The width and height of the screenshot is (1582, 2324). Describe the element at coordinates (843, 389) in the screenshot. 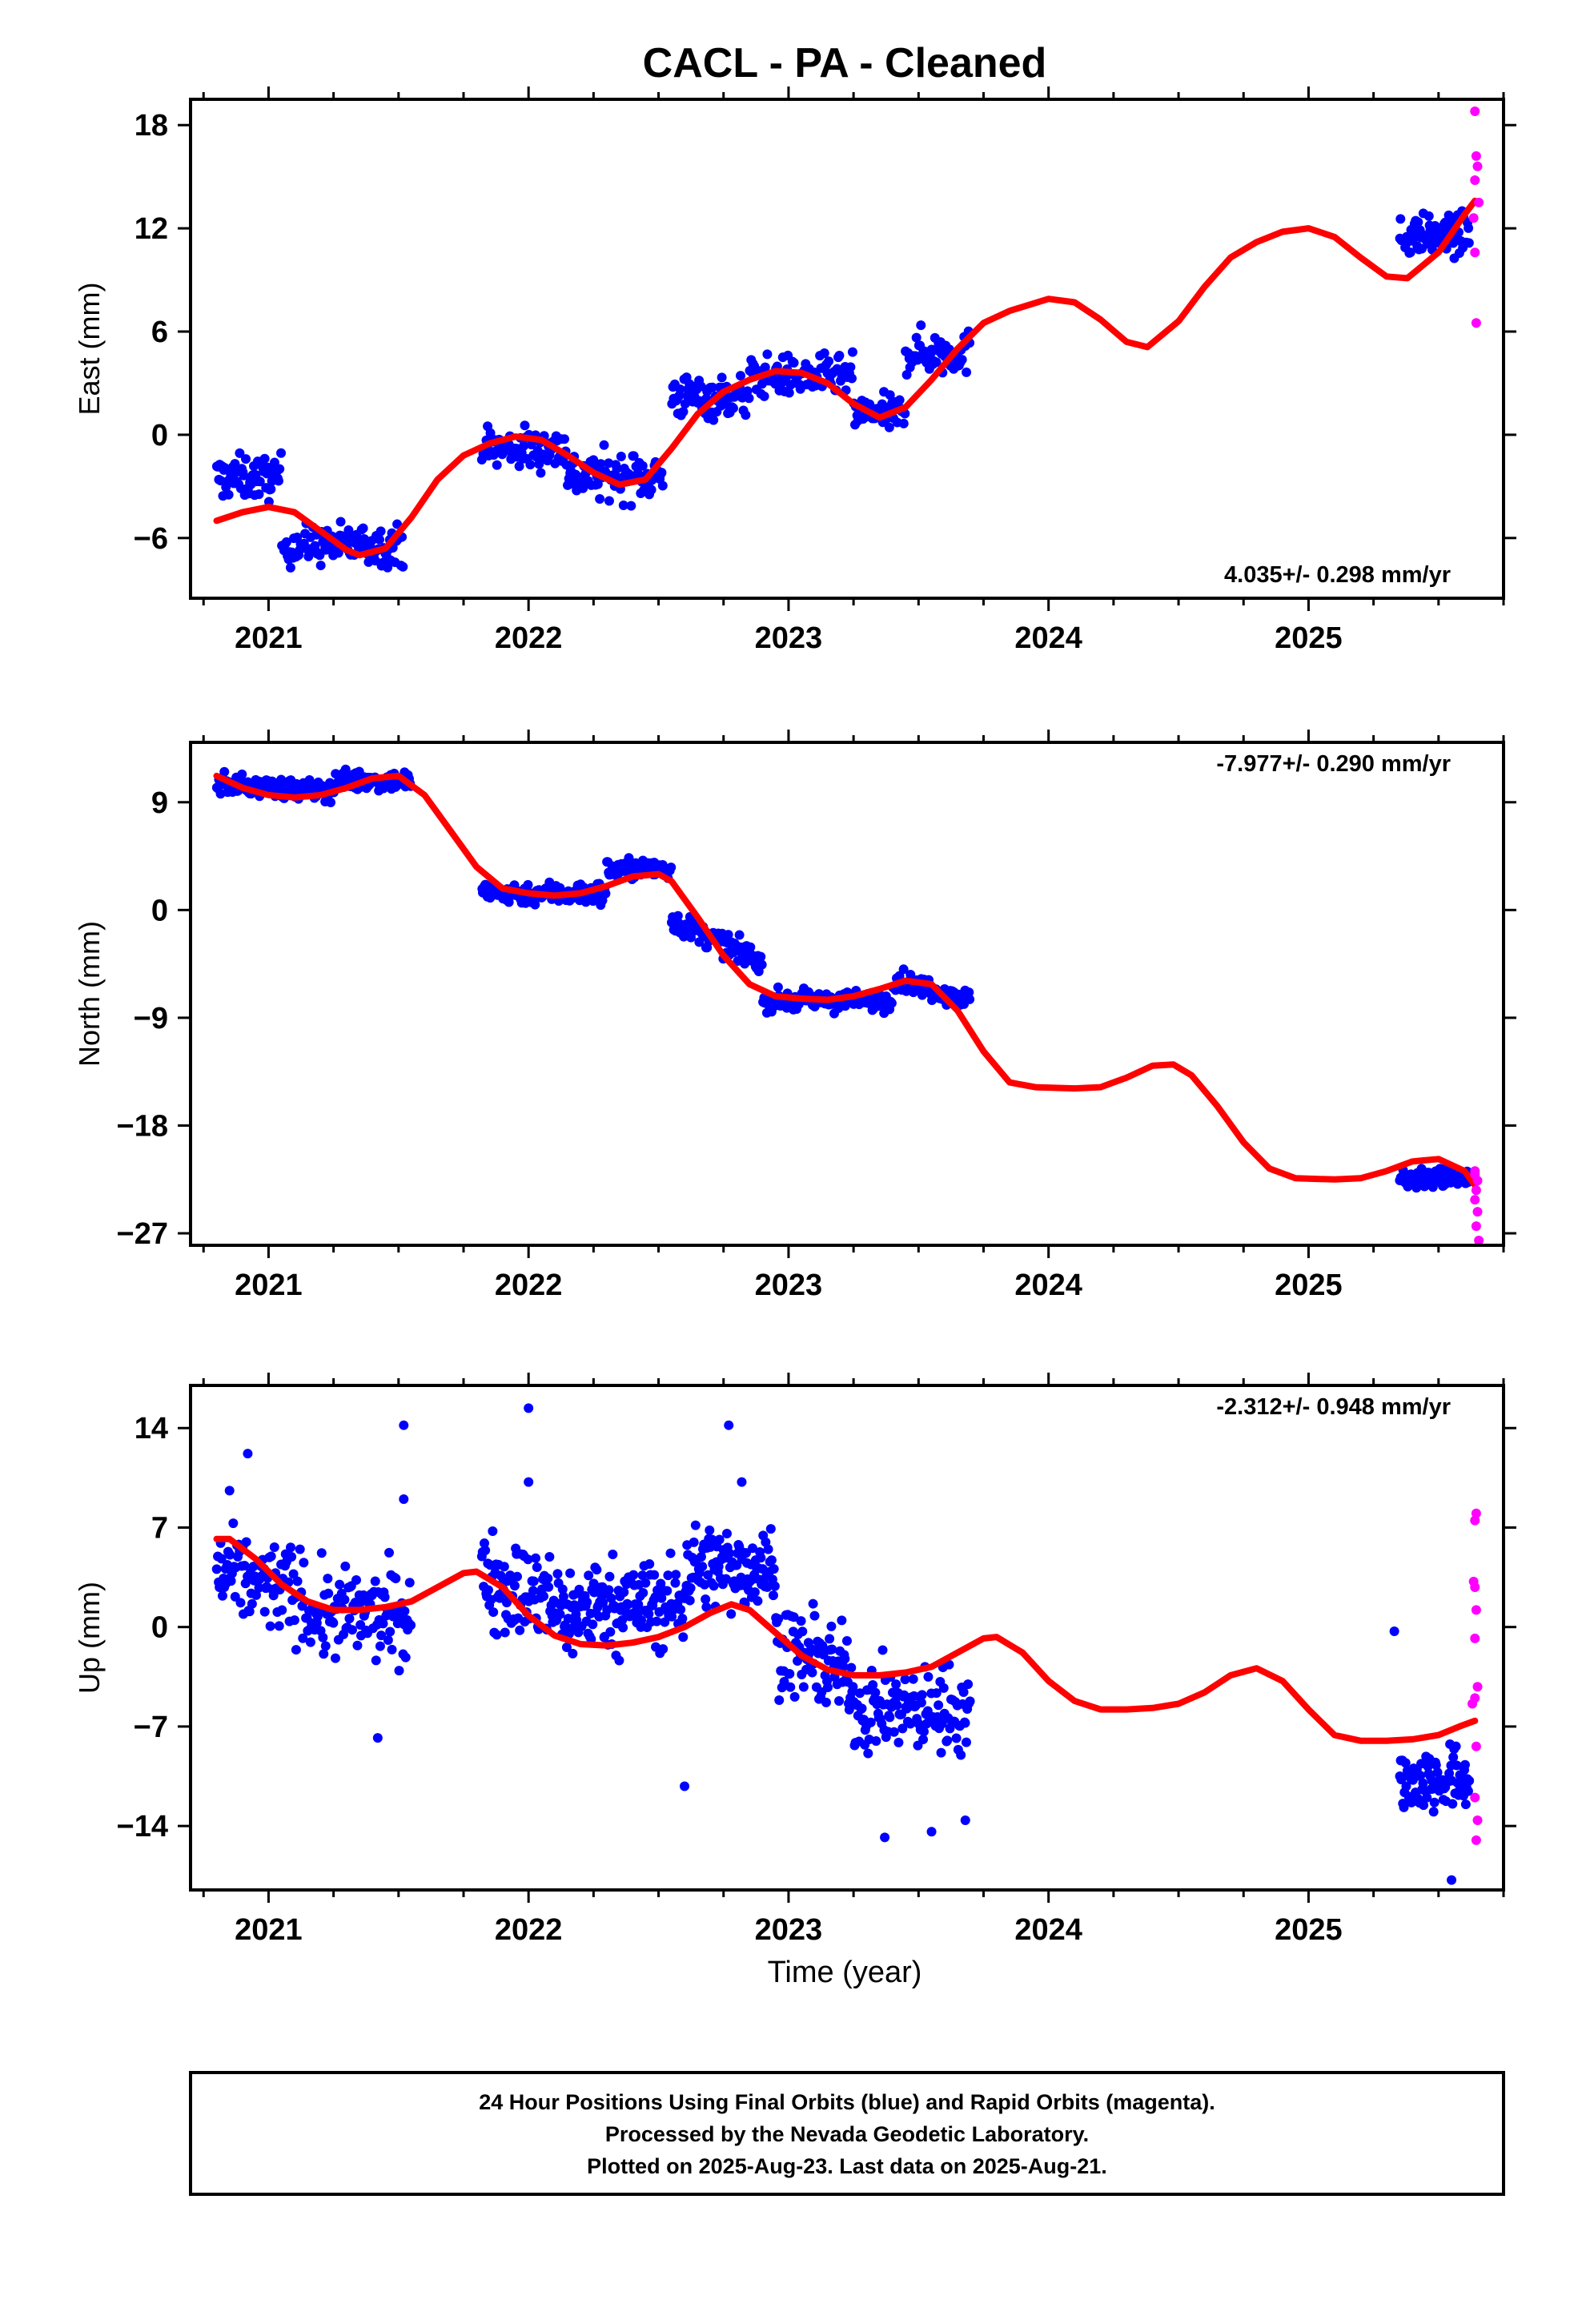

I see `east-final-points` at that location.